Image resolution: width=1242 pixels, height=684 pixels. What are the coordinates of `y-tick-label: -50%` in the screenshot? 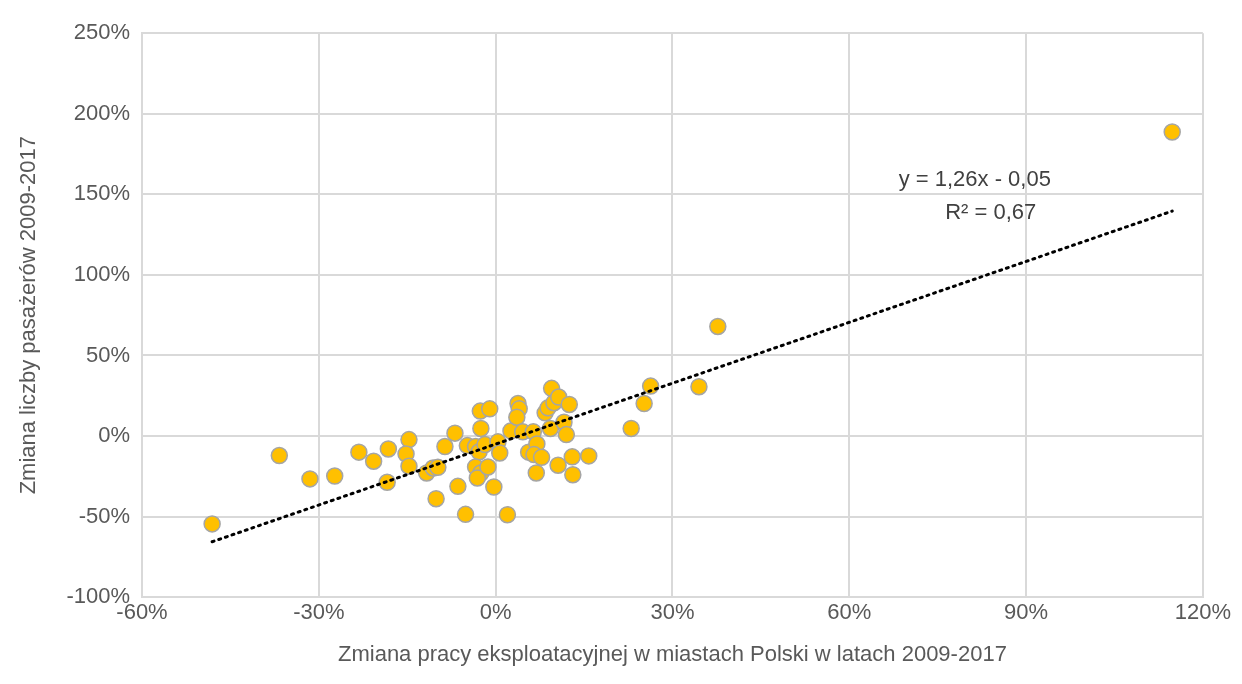 It's located at (104, 515).